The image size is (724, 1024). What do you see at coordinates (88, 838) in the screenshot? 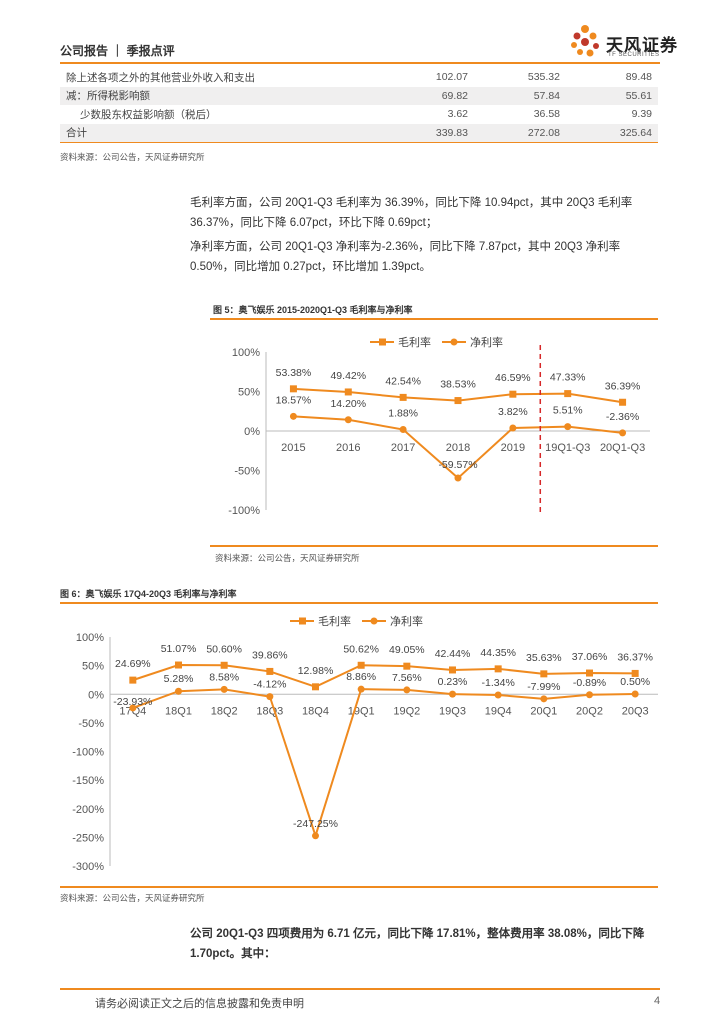
I see `y-tick-label: -250%` at bounding box center [88, 838].